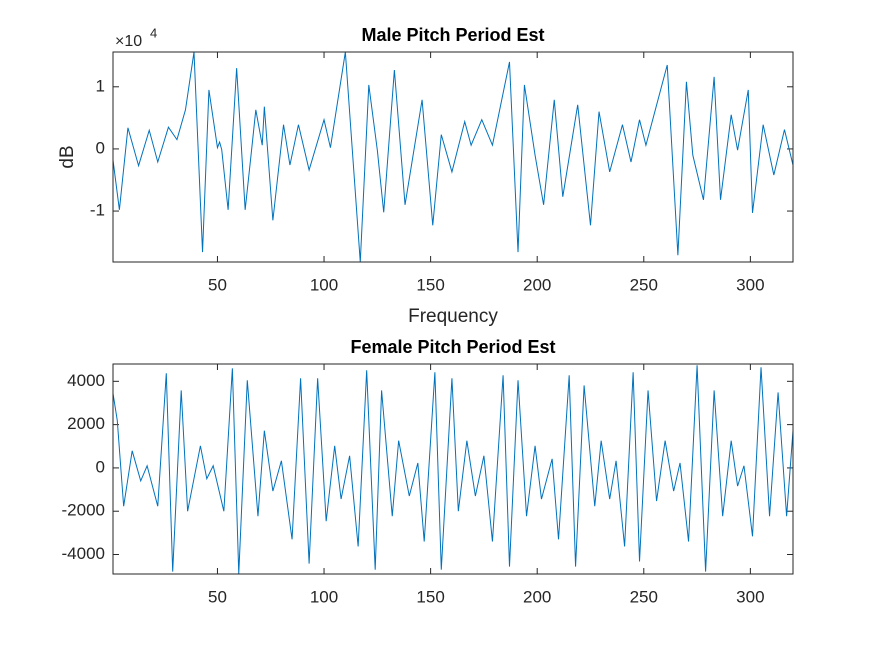 This screenshot has width=875, height=656. I want to click on chart-title: Male Pitch Period Est, so click(452, 35).